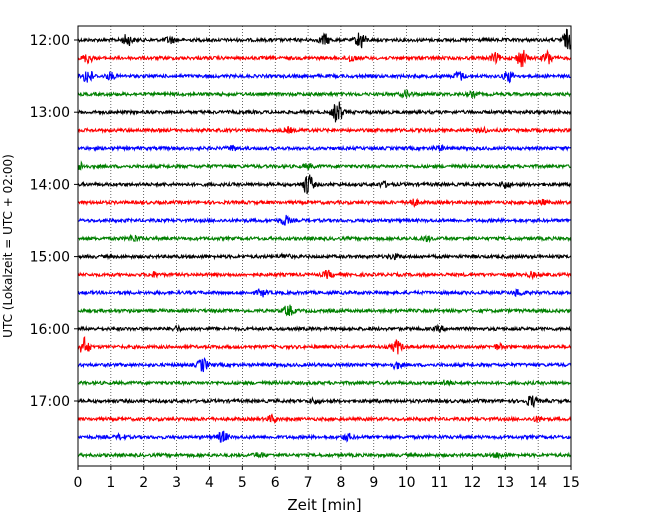  I want to click on x-tick-label: 13, so click(505, 483).